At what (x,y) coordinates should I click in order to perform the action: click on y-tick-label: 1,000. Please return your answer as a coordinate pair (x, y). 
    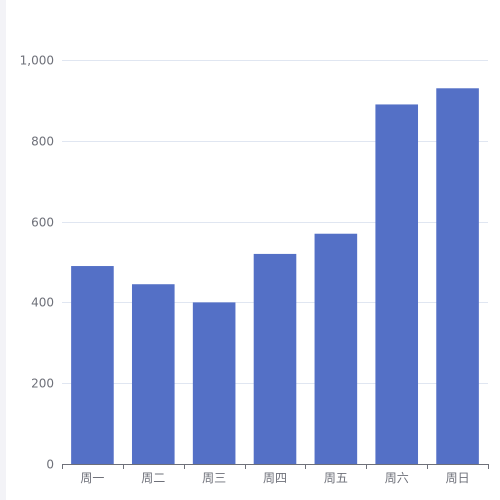
    Looking at the image, I should click on (37, 61).